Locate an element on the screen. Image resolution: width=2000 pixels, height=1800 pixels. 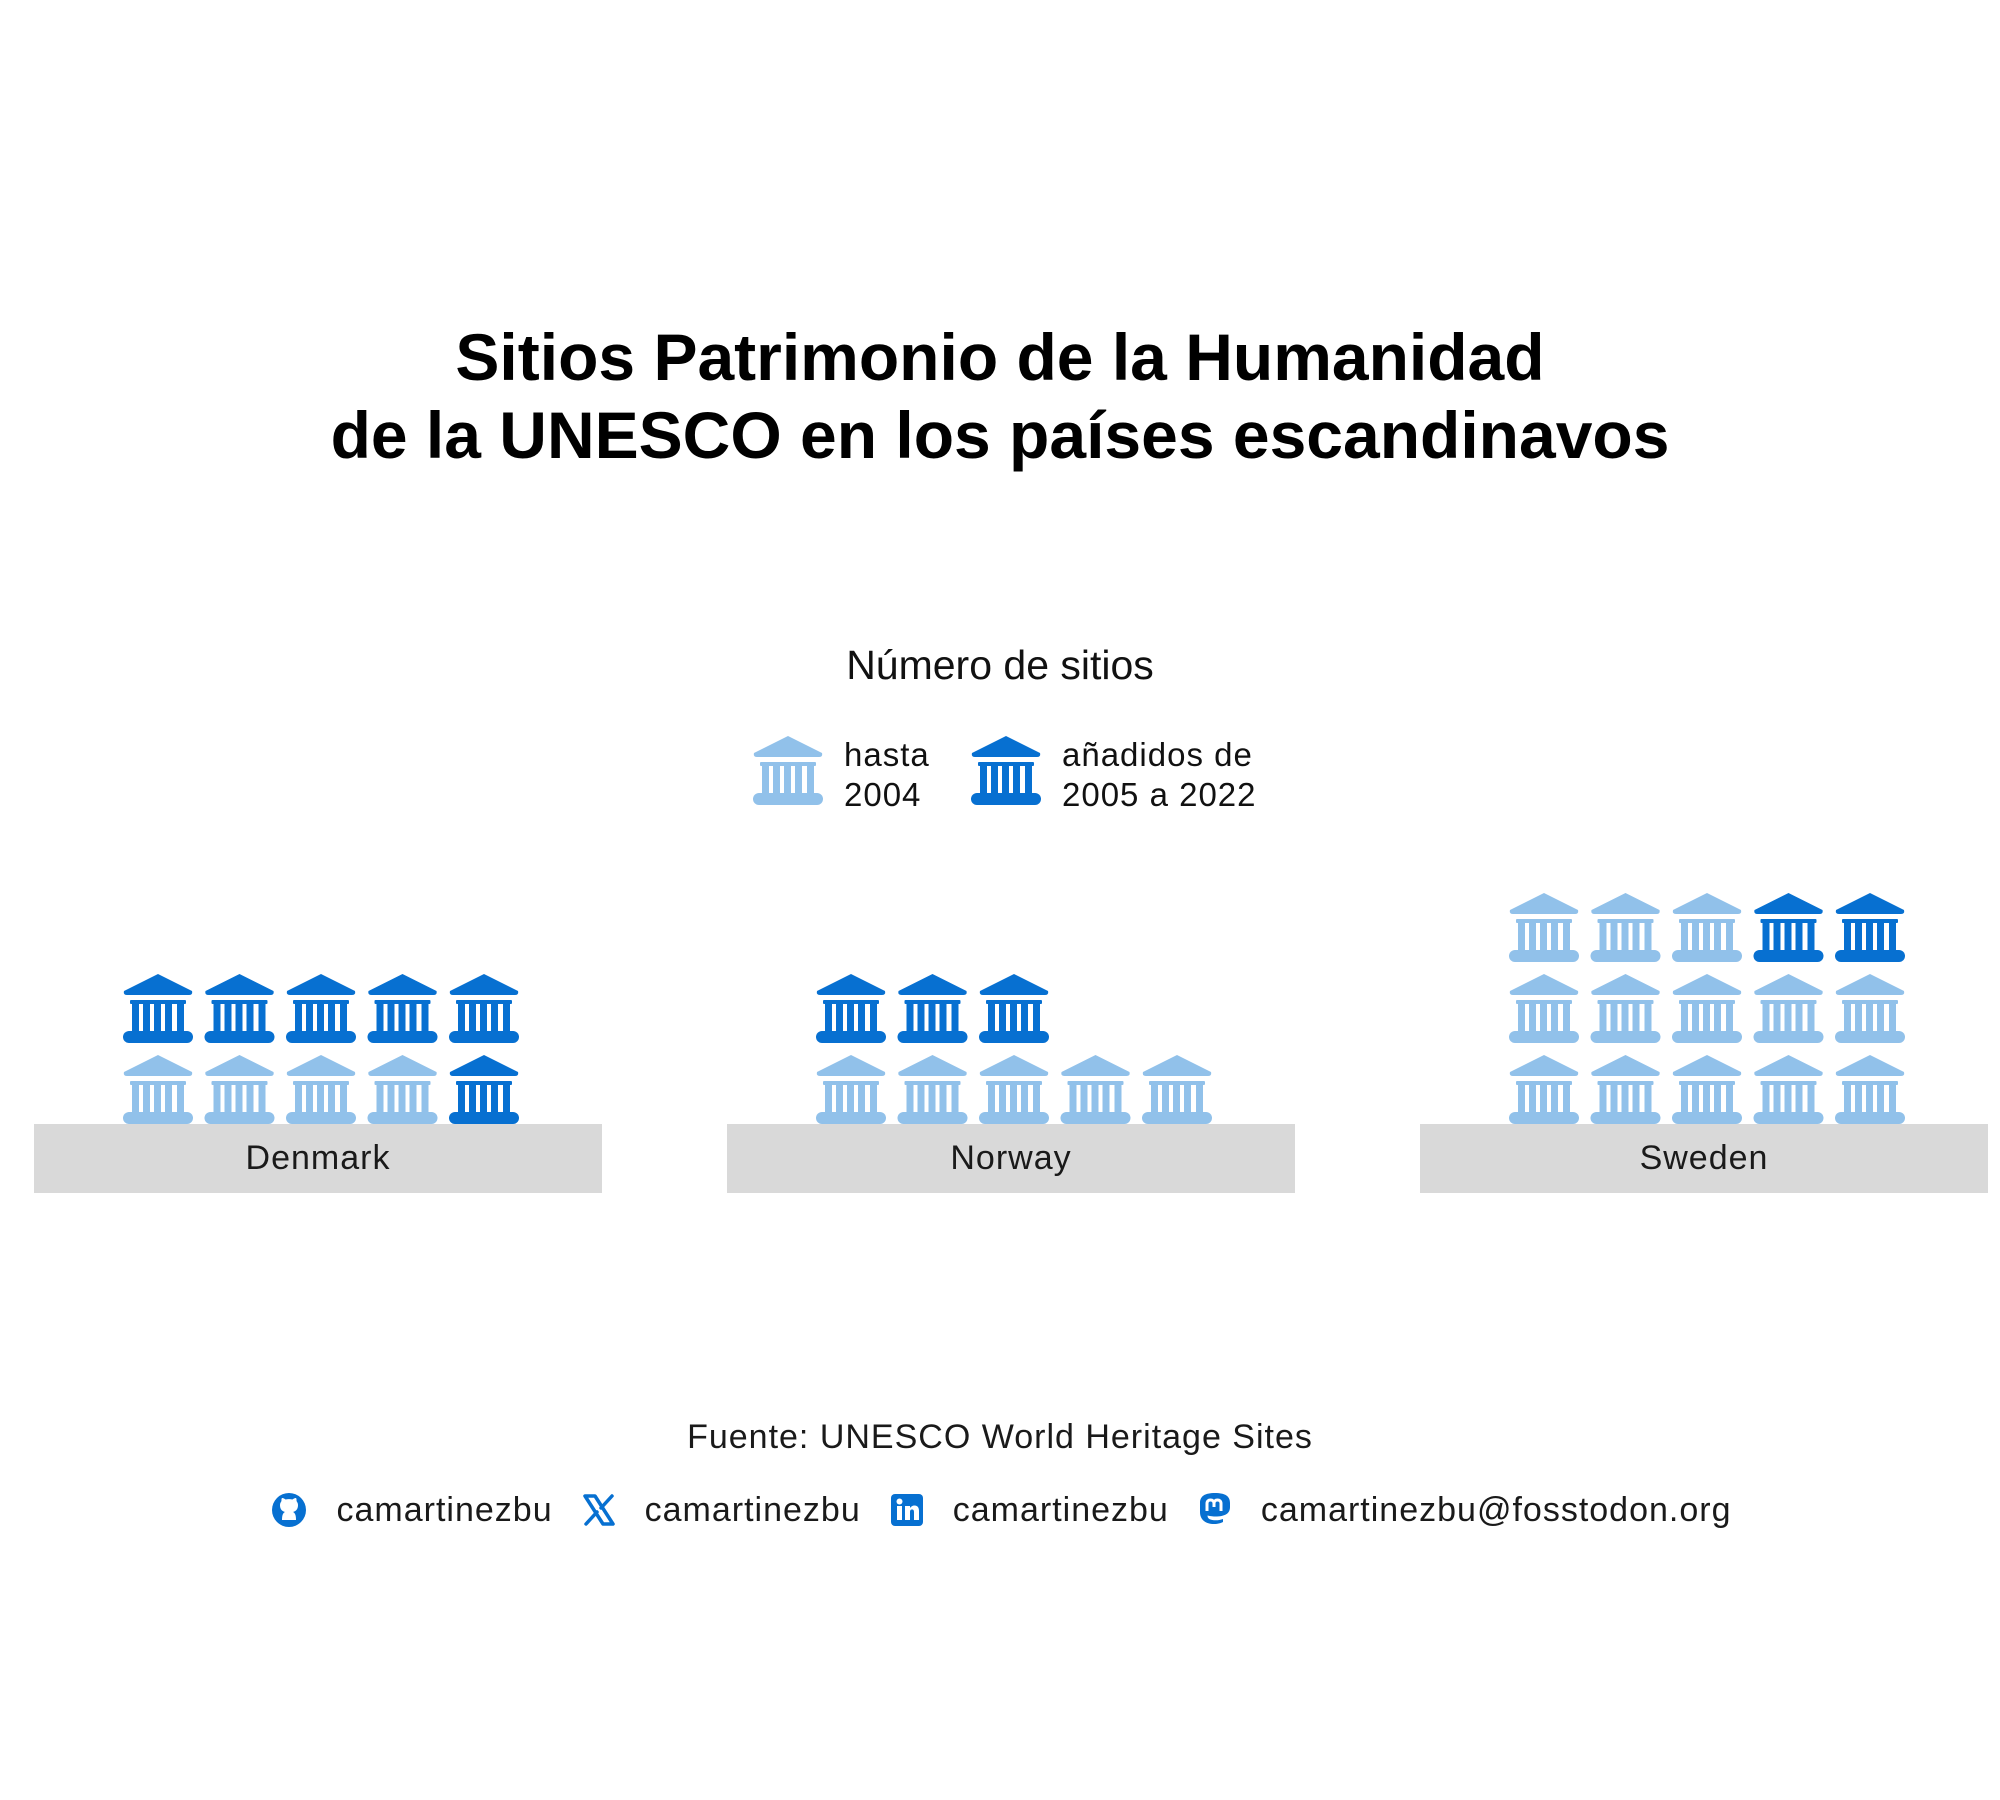
x-icon is located at coordinates (598, 1510).